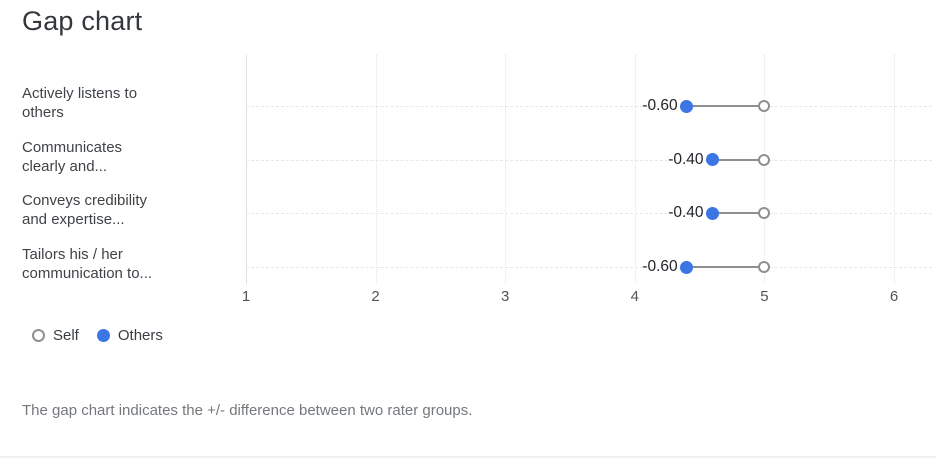  I want to click on legend-label-self: Self, so click(66, 335).